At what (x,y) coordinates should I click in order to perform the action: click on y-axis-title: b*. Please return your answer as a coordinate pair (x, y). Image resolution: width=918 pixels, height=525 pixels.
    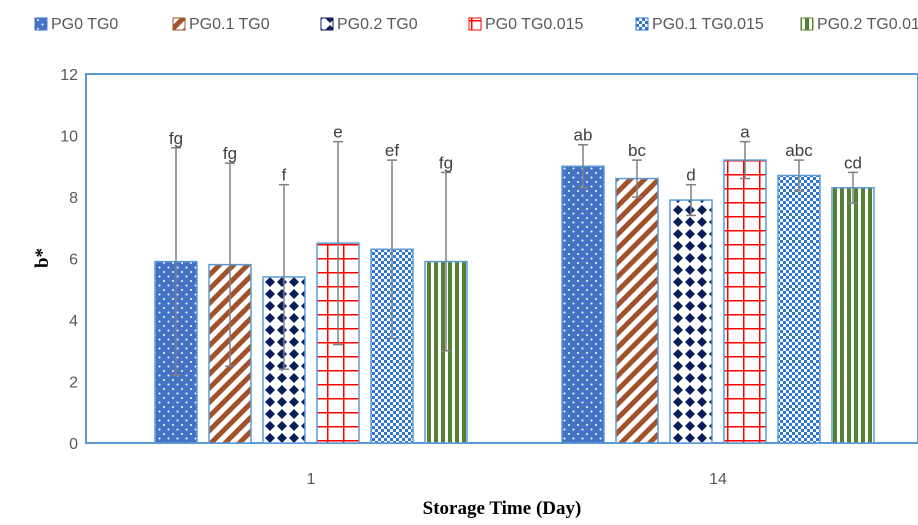
    Looking at the image, I should click on (42, 258).